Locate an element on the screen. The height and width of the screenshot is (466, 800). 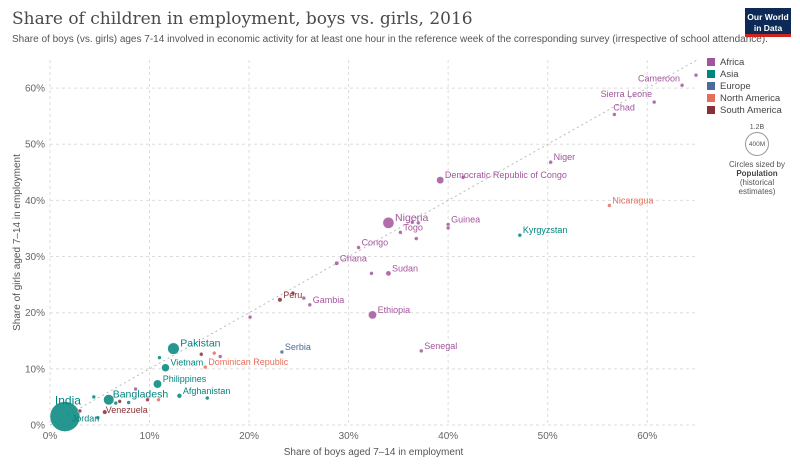
data-point-india is located at coordinates (65, 416).